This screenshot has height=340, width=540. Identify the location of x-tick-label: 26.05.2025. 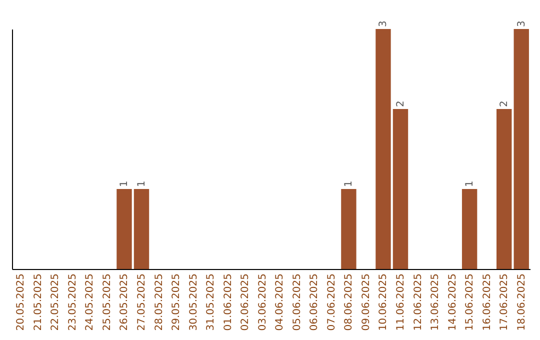
(124, 302).